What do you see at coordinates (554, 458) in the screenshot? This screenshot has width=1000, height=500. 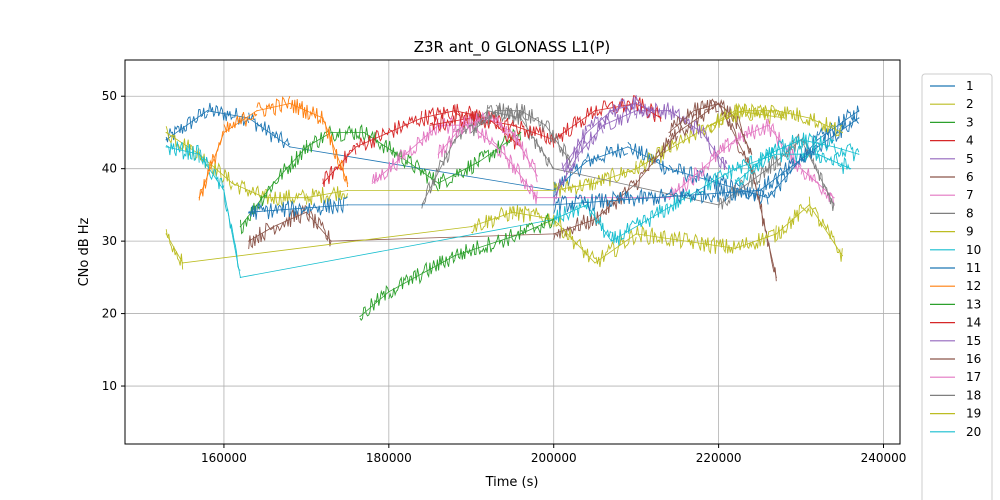 I see `x-tick-label: 200000` at bounding box center [554, 458].